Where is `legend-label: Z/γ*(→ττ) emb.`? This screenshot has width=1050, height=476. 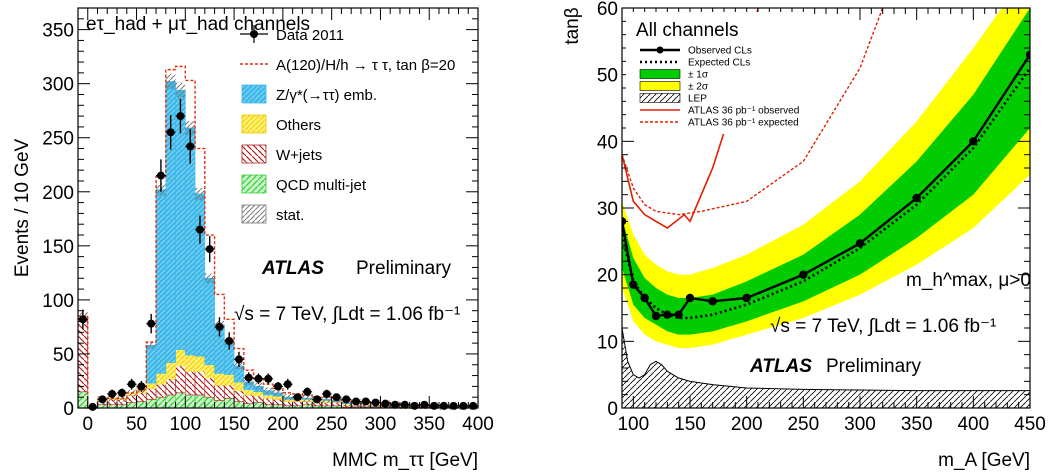 legend-label: Z/γ*(→ττ) emb. is located at coordinates (326, 95).